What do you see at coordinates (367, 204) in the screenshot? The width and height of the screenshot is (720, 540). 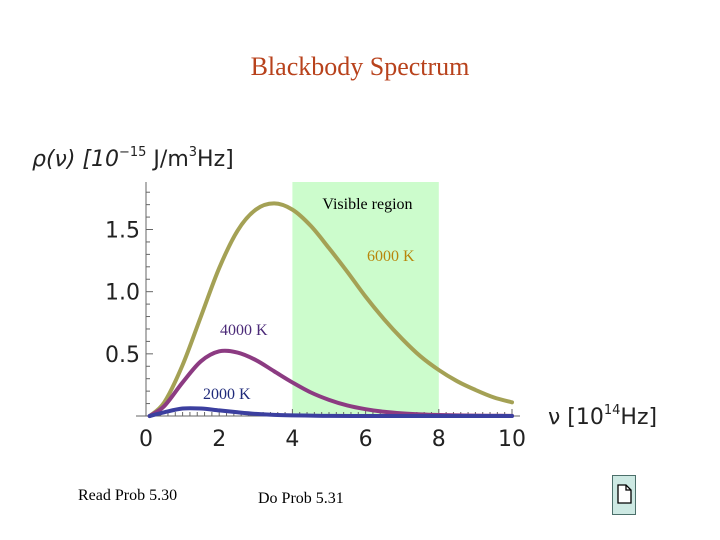 I see `visible-region-label: Visible region` at bounding box center [367, 204].